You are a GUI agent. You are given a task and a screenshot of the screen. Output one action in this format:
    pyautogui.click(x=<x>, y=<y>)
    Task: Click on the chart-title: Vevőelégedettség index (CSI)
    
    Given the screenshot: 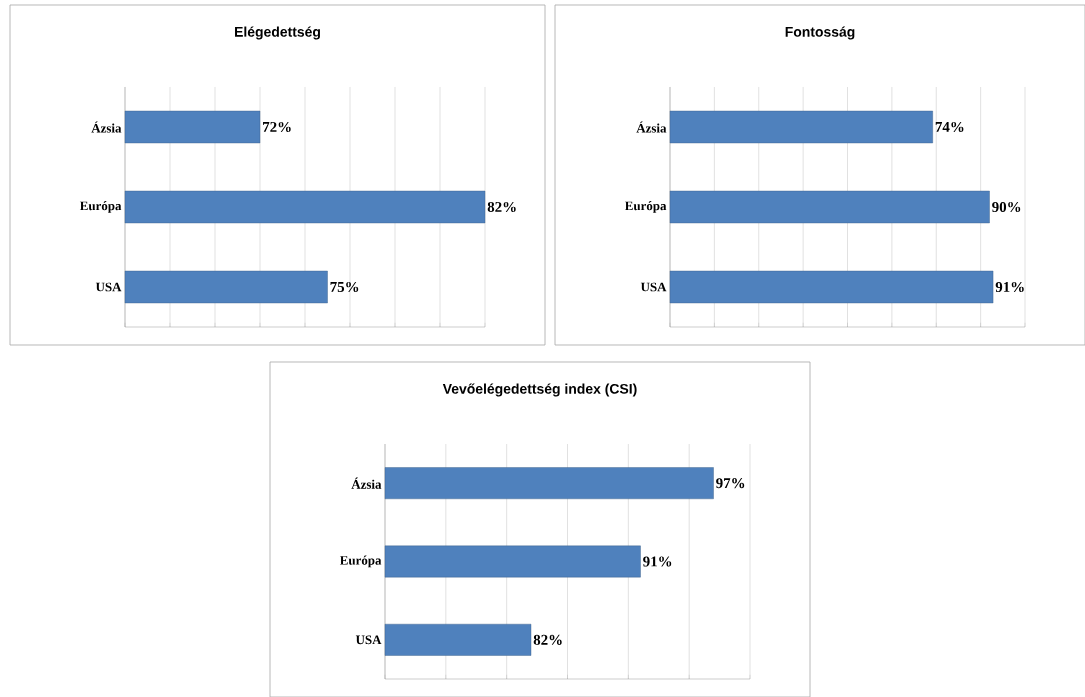 What is the action you would take?
    pyautogui.click(x=539, y=390)
    